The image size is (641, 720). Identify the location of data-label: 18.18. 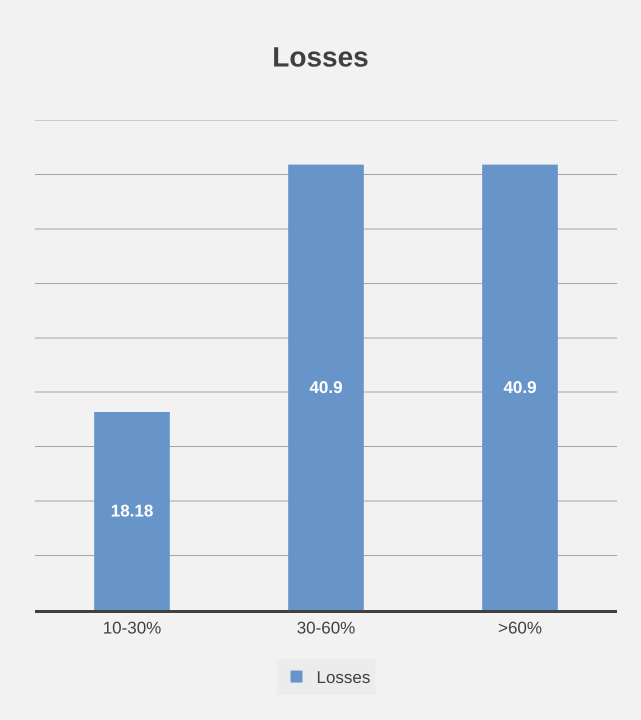
(132, 511).